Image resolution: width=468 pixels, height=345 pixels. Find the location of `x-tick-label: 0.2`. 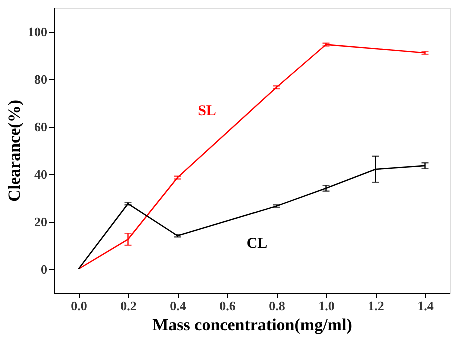

x-tick-label: 0.2 is located at coordinates (128, 306).